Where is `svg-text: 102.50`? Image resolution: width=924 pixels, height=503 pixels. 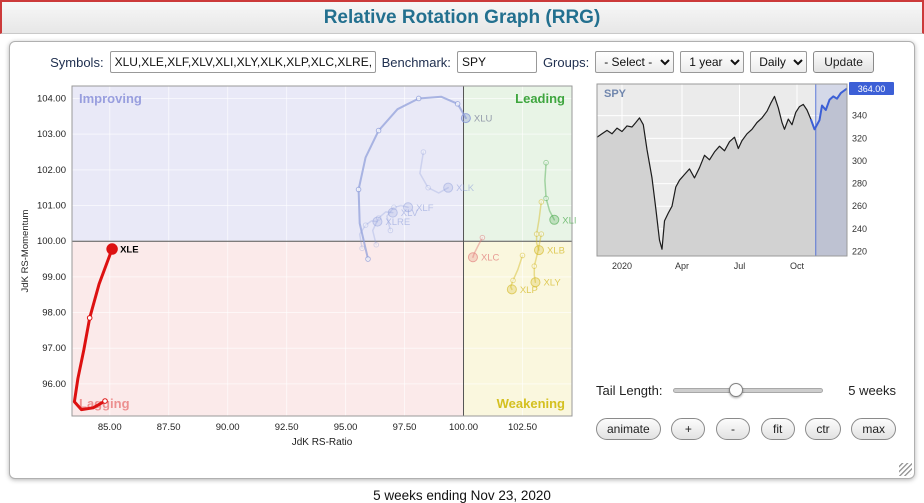 svg-text: 102.50 is located at coordinates (522, 427).